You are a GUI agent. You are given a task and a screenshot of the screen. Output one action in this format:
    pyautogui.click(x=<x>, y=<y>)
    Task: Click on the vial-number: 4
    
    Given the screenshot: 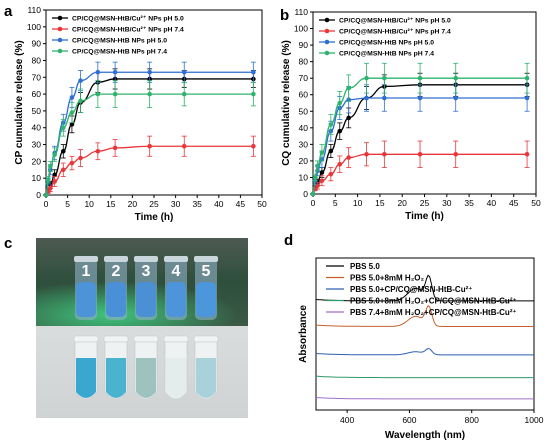 What is the action you would take?
    pyautogui.click(x=176, y=271)
    